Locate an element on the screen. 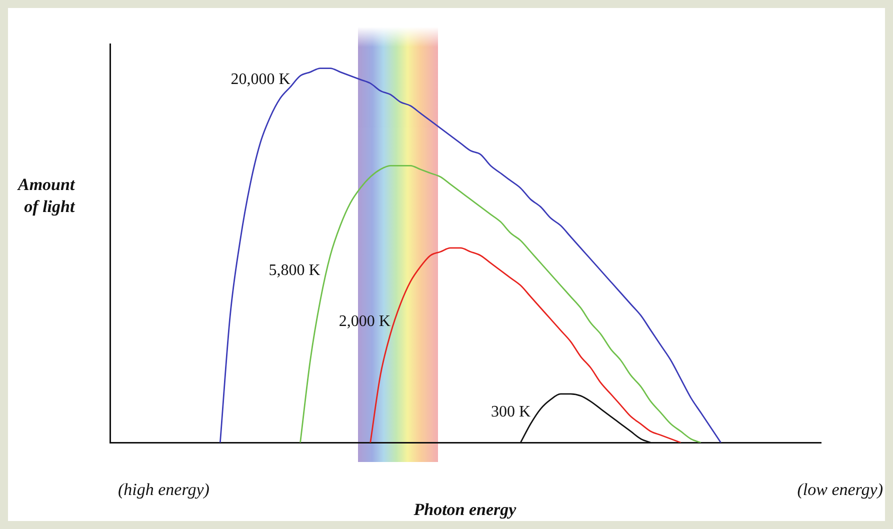 This screenshot has width=893, height=529. series-label: 5,800 K is located at coordinates (294, 271).